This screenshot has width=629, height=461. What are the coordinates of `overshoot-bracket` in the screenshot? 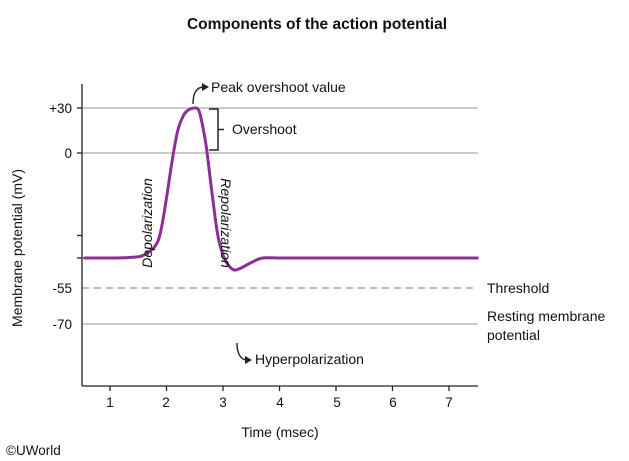 It's located at (216, 129).